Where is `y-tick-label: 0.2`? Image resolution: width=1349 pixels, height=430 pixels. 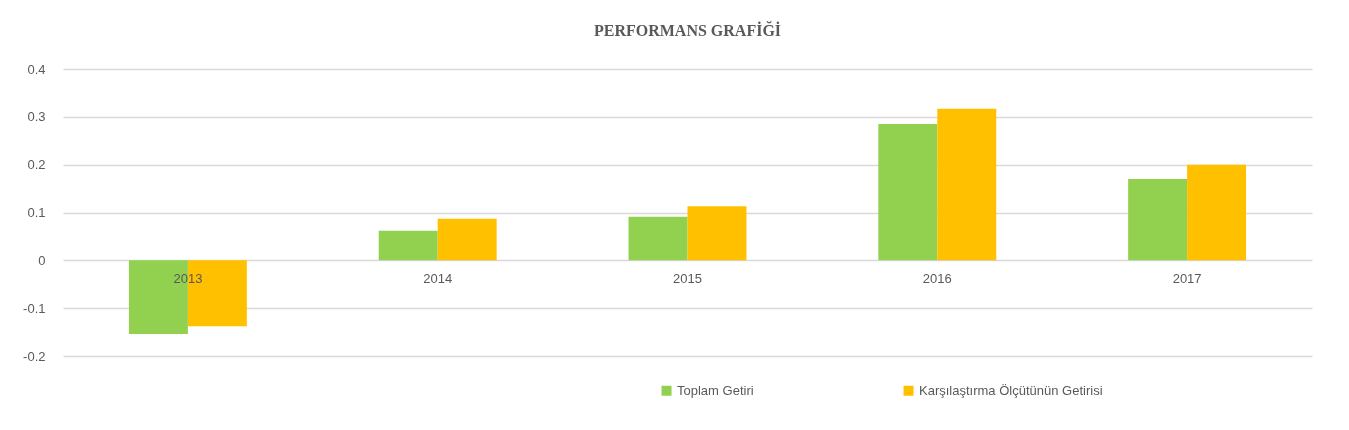
y-tick-label: 0.2 is located at coordinates (36, 165).